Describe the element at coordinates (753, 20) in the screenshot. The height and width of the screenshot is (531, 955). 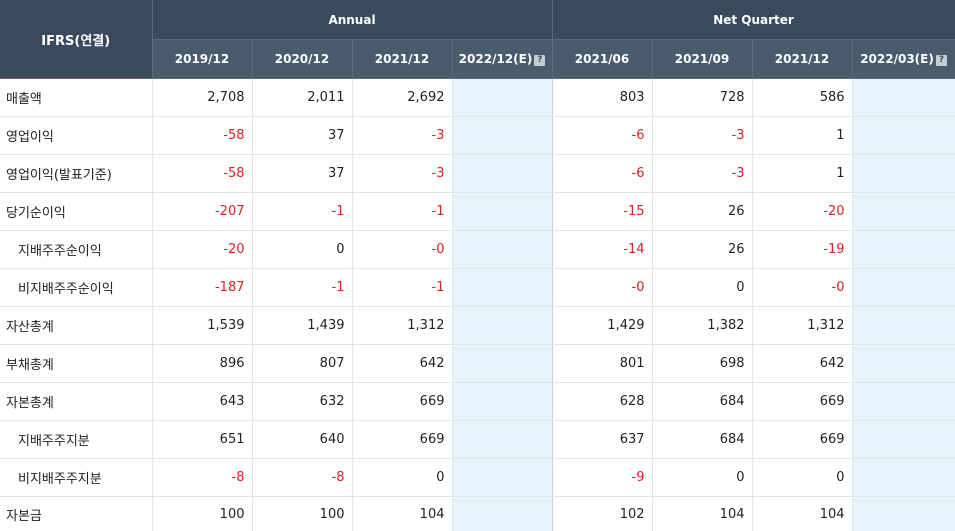
I see `quarter-group-header: Net Quarter` at that location.